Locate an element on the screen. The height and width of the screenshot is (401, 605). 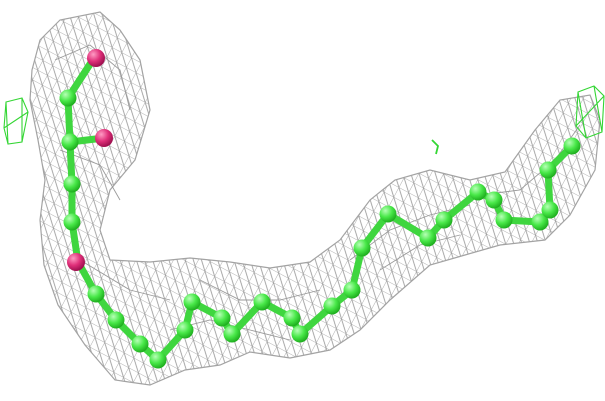
cage-marker-right is located at coordinates (590, 112).